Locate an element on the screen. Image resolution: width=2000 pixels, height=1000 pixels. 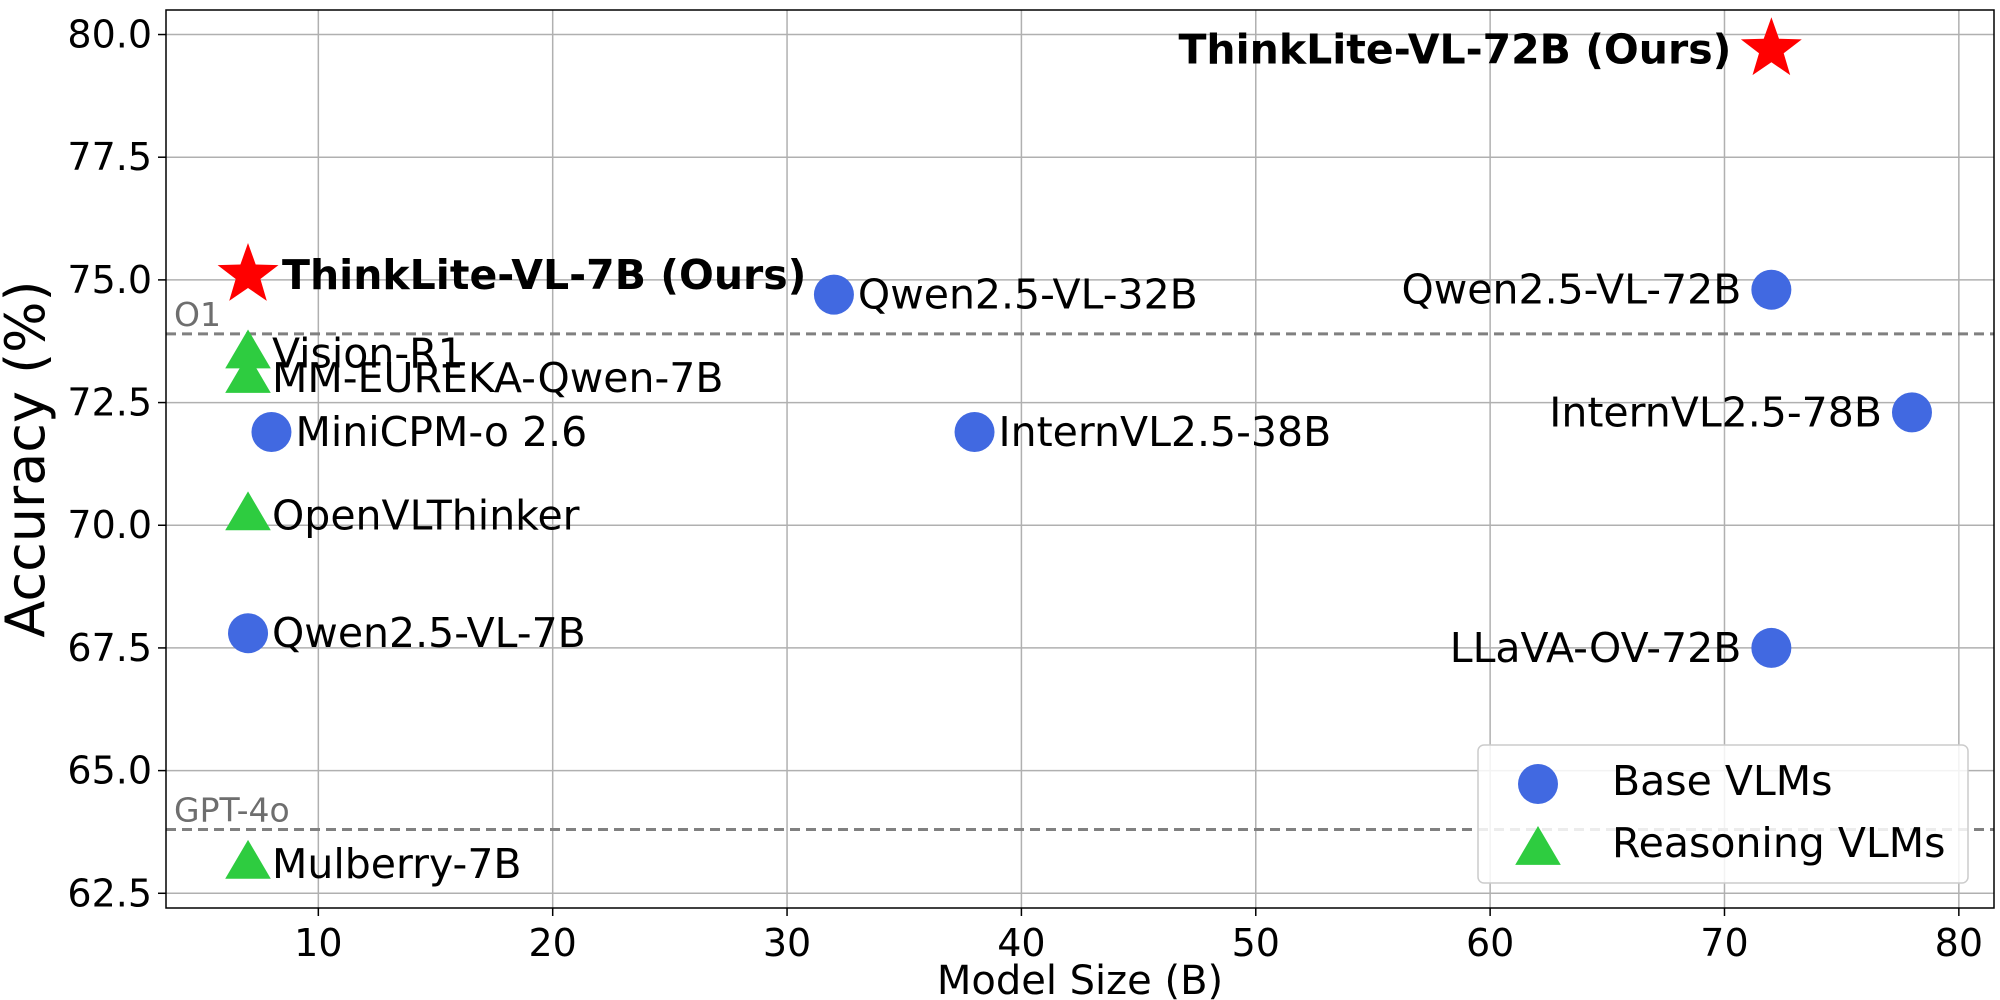
legend-label-reasoning-vlms: Reasoning VLMs is located at coordinates (1779, 843).